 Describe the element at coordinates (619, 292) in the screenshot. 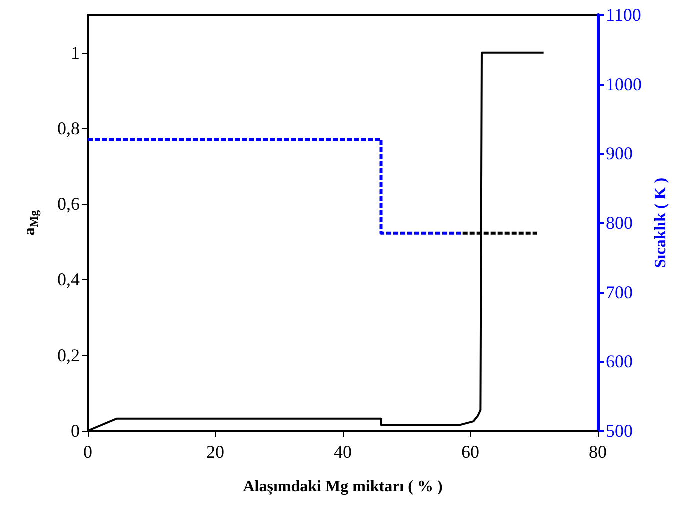

I see `y2-tick-label: 700` at that location.